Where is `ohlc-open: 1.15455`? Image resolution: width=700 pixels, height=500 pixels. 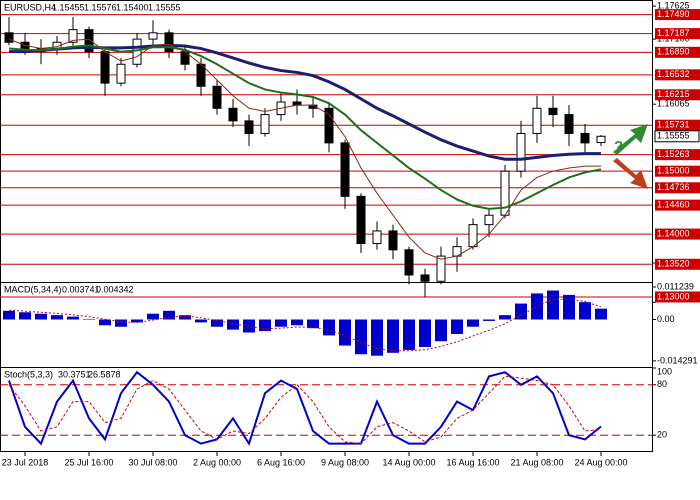 ohlc-open: 1.15455 is located at coordinates (68, 7).